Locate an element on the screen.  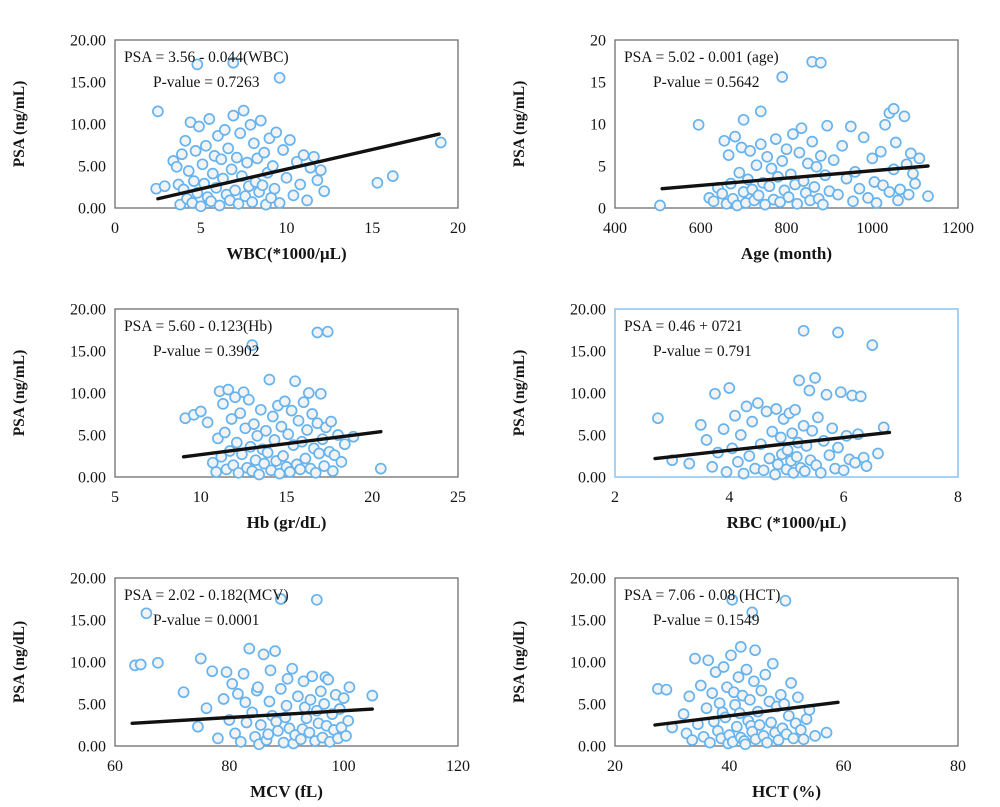
x-axis-title: RBC (*1000/µL) is located at coordinates (787, 522).